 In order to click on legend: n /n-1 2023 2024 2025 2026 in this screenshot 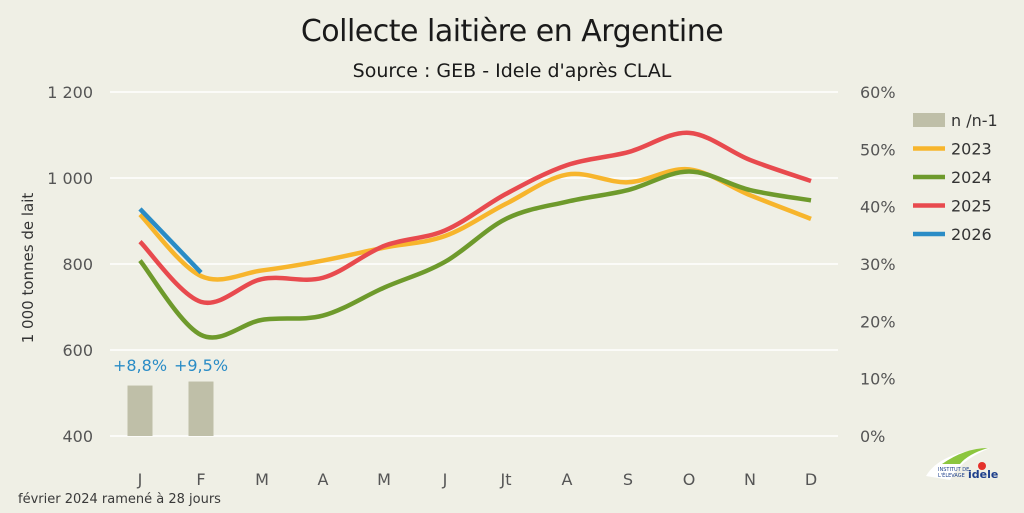, I will do `click(955, 177)`.